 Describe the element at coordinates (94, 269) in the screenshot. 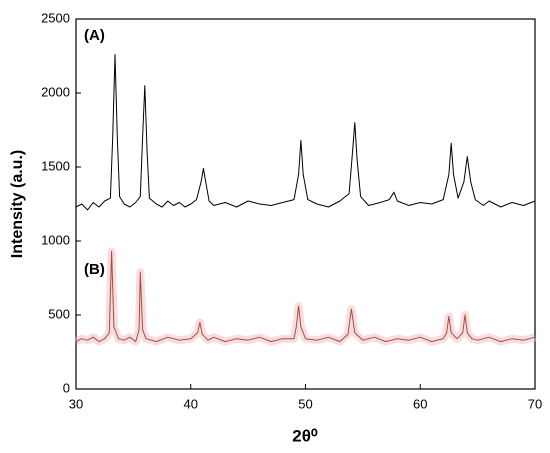

I see `annotation: (B)` at that location.